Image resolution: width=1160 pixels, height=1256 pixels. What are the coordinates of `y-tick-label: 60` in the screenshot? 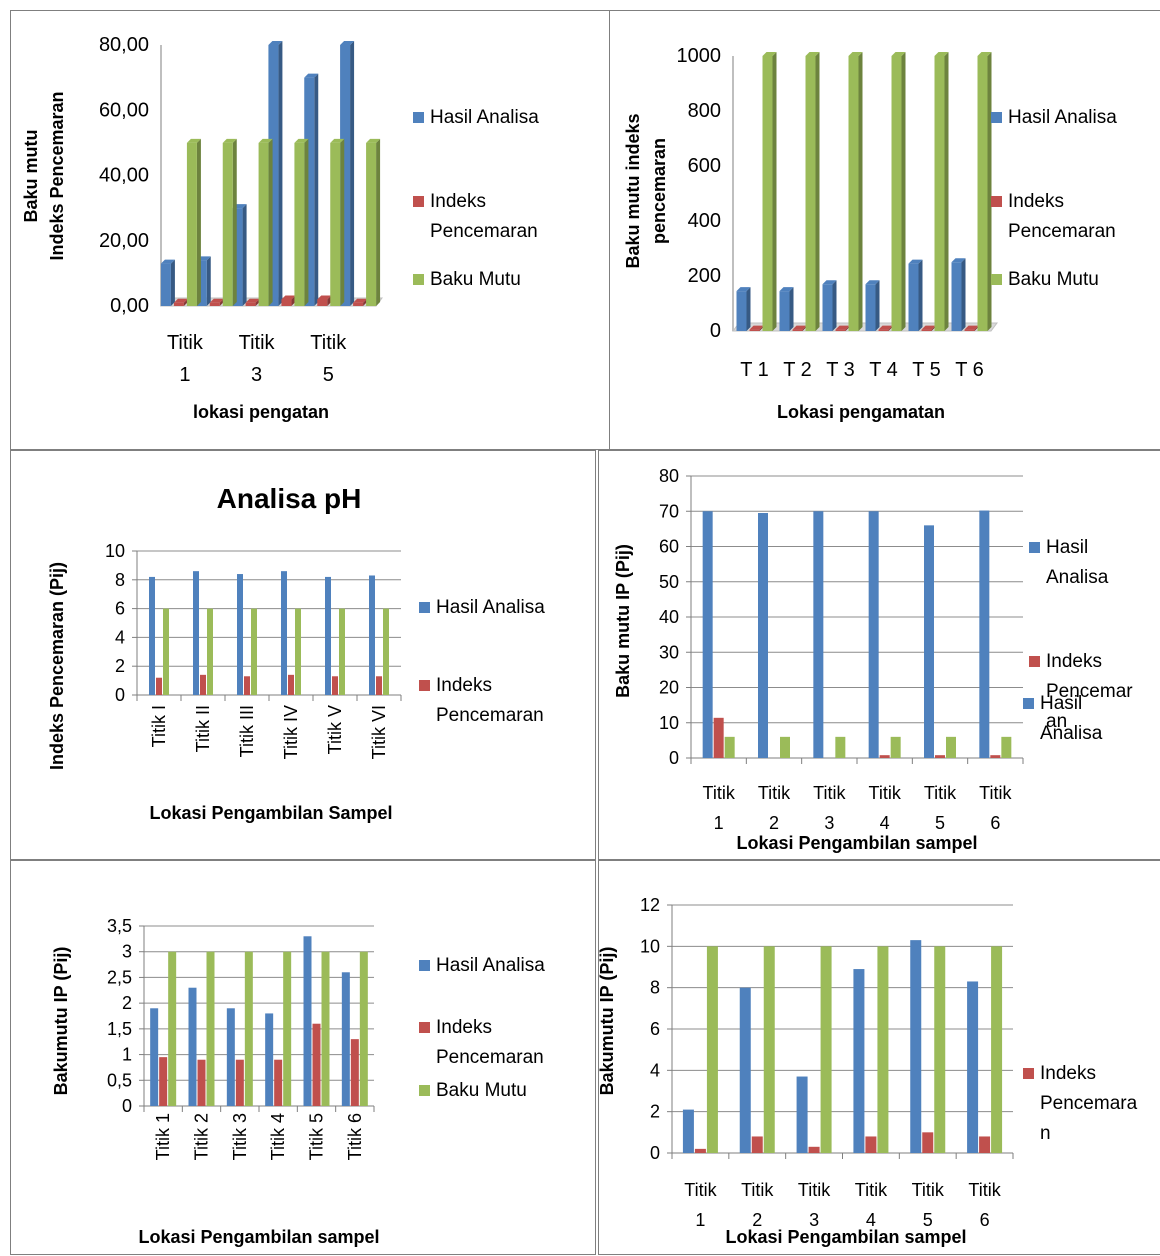 It's located at (669, 547).